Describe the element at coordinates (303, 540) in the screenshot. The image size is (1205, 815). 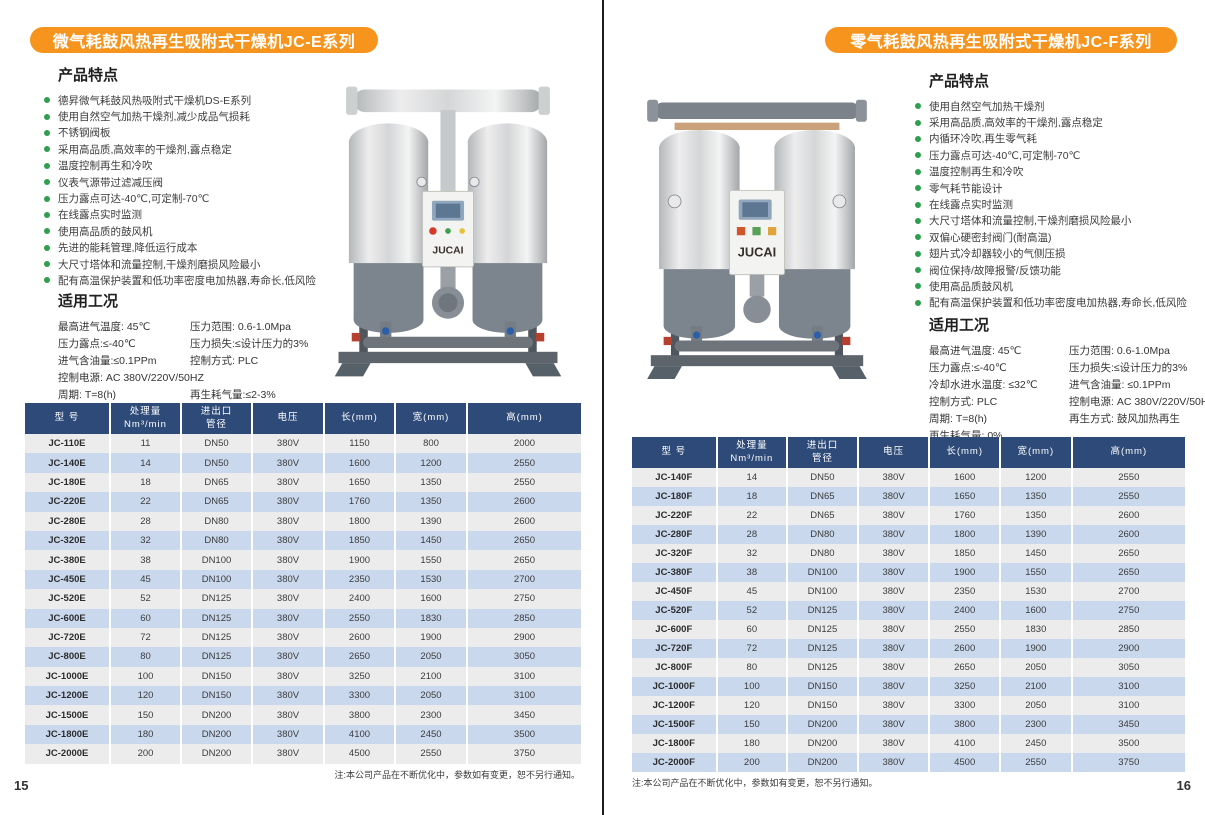
I see `table-row: JC-320E 32 DN80 380V 1850 1450 2650` at that location.